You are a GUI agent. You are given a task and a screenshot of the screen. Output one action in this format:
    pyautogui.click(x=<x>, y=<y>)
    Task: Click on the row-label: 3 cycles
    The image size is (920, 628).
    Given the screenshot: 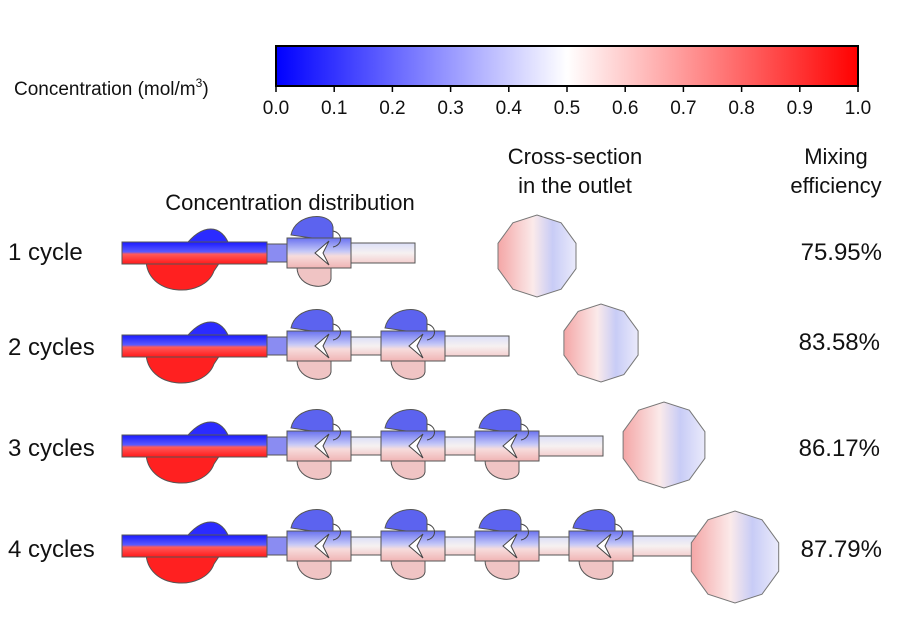 What is the action you would take?
    pyautogui.click(x=51, y=448)
    